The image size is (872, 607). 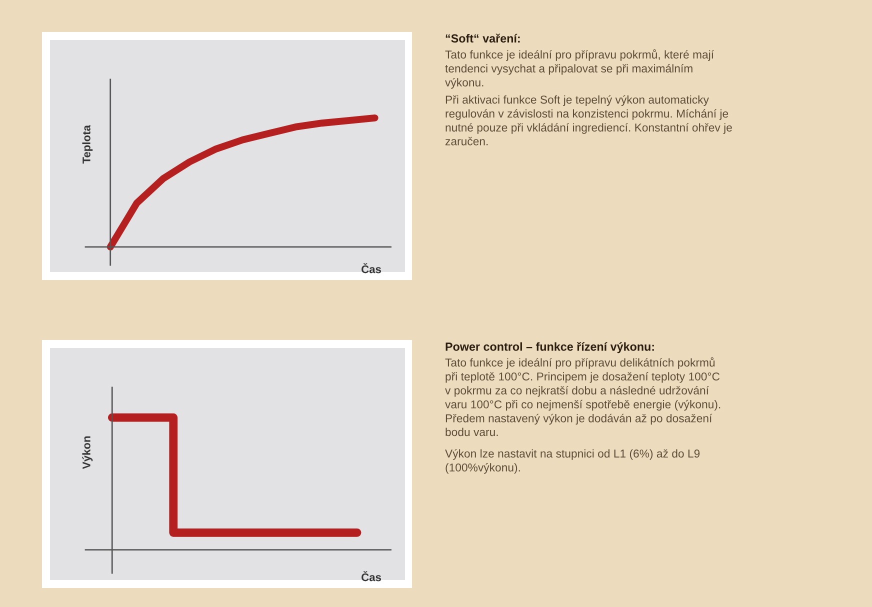 What do you see at coordinates (572, 461) in the screenshot?
I see `text: Výkon lze nastavit na stupnici od L1 (6%) až do L9 (100%výkonu).` at bounding box center [572, 461].